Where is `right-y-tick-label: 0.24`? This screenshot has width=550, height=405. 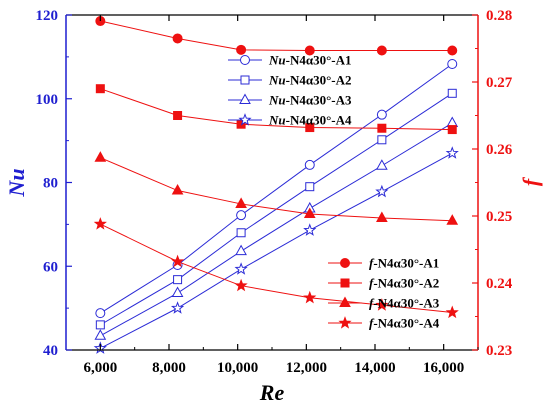 right-y-tick-label: 0.24 is located at coordinates (499, 284).